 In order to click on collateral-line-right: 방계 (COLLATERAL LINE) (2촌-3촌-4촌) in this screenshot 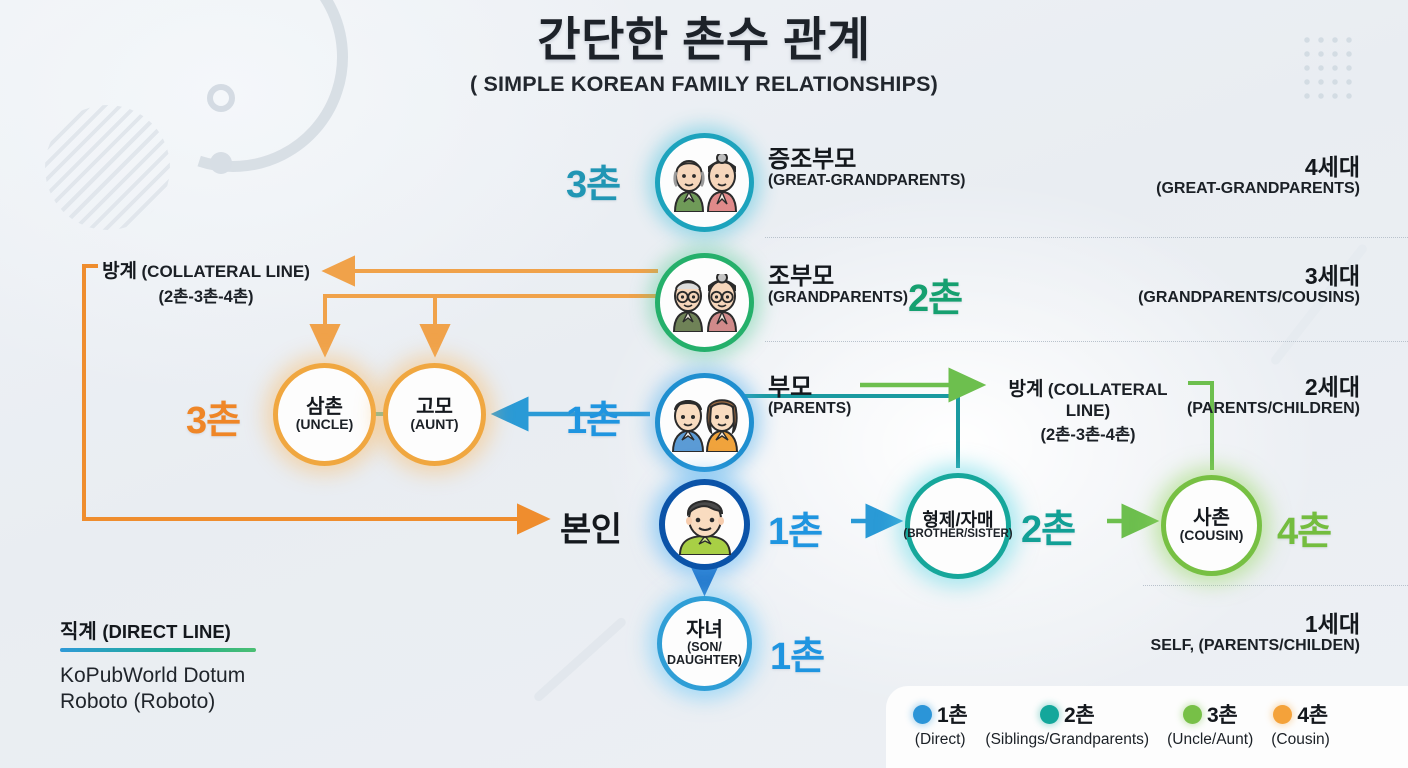, I will do `click(1088, 409)`.